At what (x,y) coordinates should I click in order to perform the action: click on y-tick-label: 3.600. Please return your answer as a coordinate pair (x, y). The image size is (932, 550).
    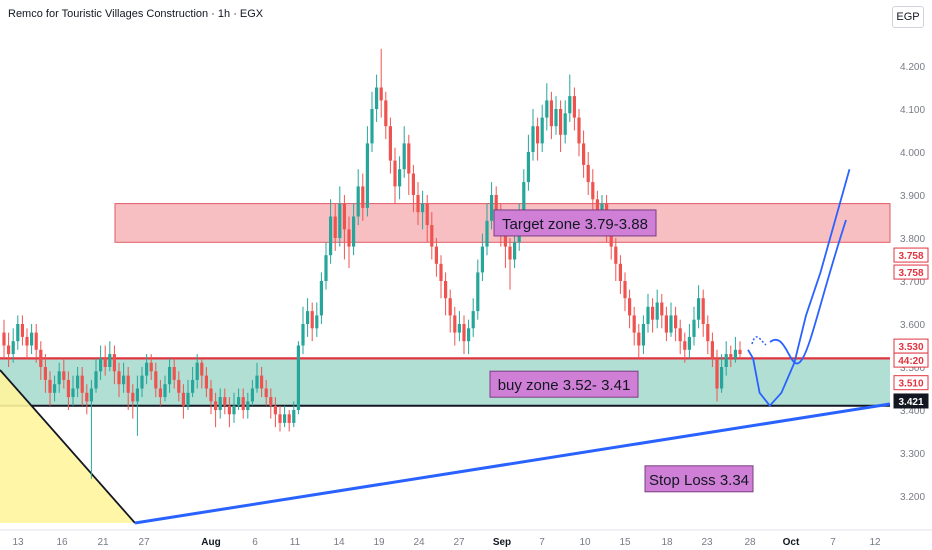
    Looking at the image, I should click on (912, 325).